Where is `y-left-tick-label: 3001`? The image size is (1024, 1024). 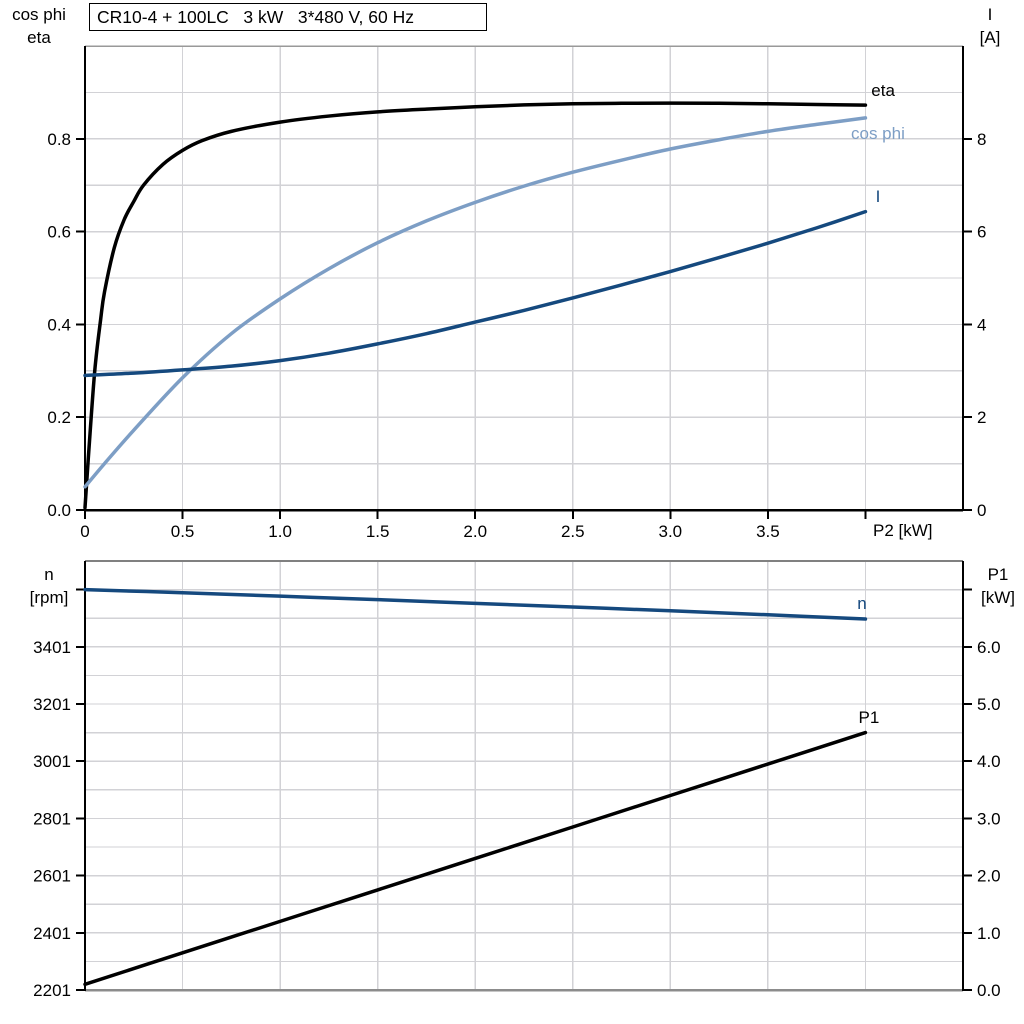 y-left-tick-label: 3001 is located at coordinates (52, 761).